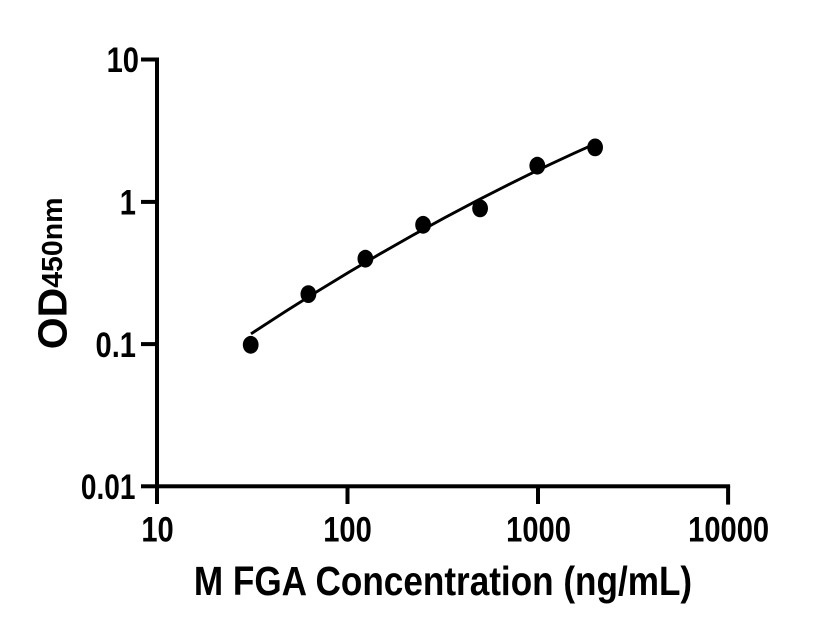 This screenshot has height=640, width=816. Describe the element at coordinates (443, 581) in the screenshot. I see `svg-text: M FGA Concentration (ng/mL)` at that location.